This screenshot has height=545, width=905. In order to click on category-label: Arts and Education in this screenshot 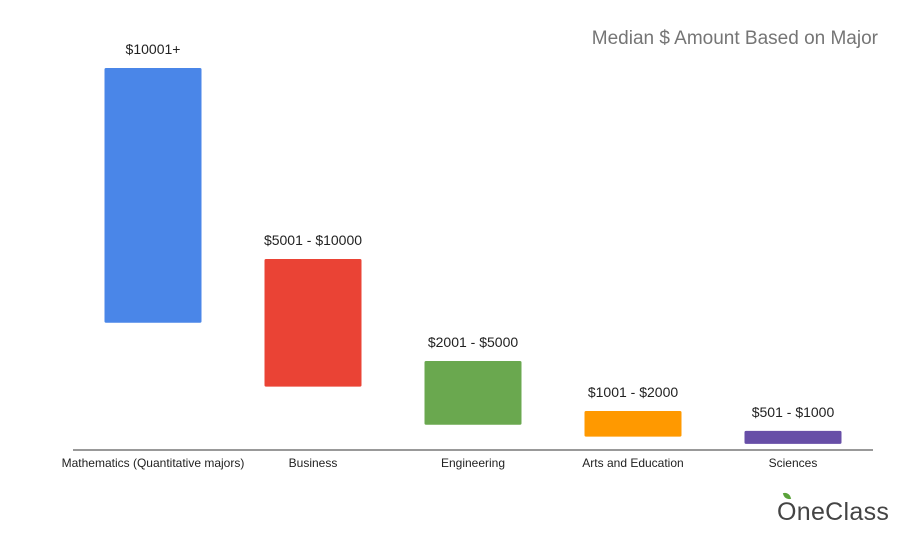, I will do `click(632, 463)`.